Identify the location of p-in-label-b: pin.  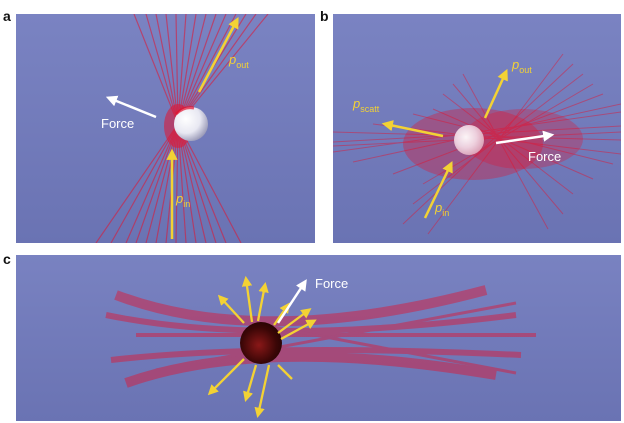
(441, 209).